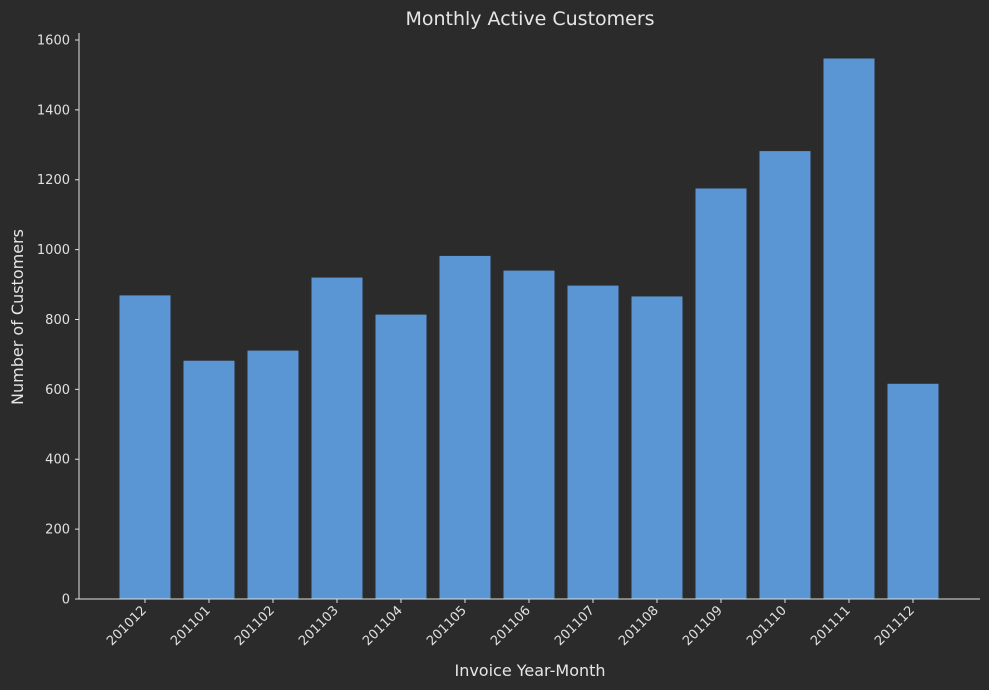 This screenshot has height=690, width=989. Describe the element at coordinates (53, 250) in the screenshot. I see `y-tick-label: 1000` at that location.